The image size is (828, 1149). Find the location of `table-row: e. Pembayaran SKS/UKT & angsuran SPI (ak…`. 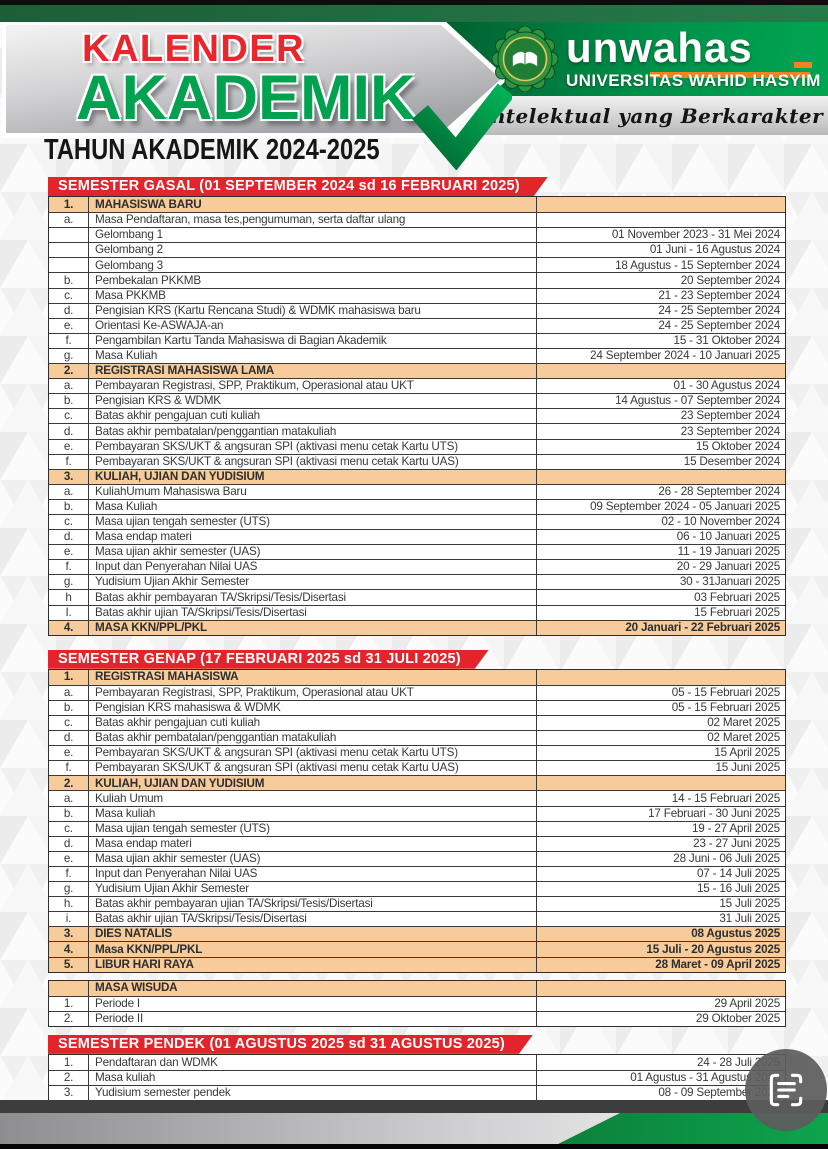

table-row: e. Pembayaran SKS/UKT & angsuran SPI (ak… is located at coordinates (417, 446).